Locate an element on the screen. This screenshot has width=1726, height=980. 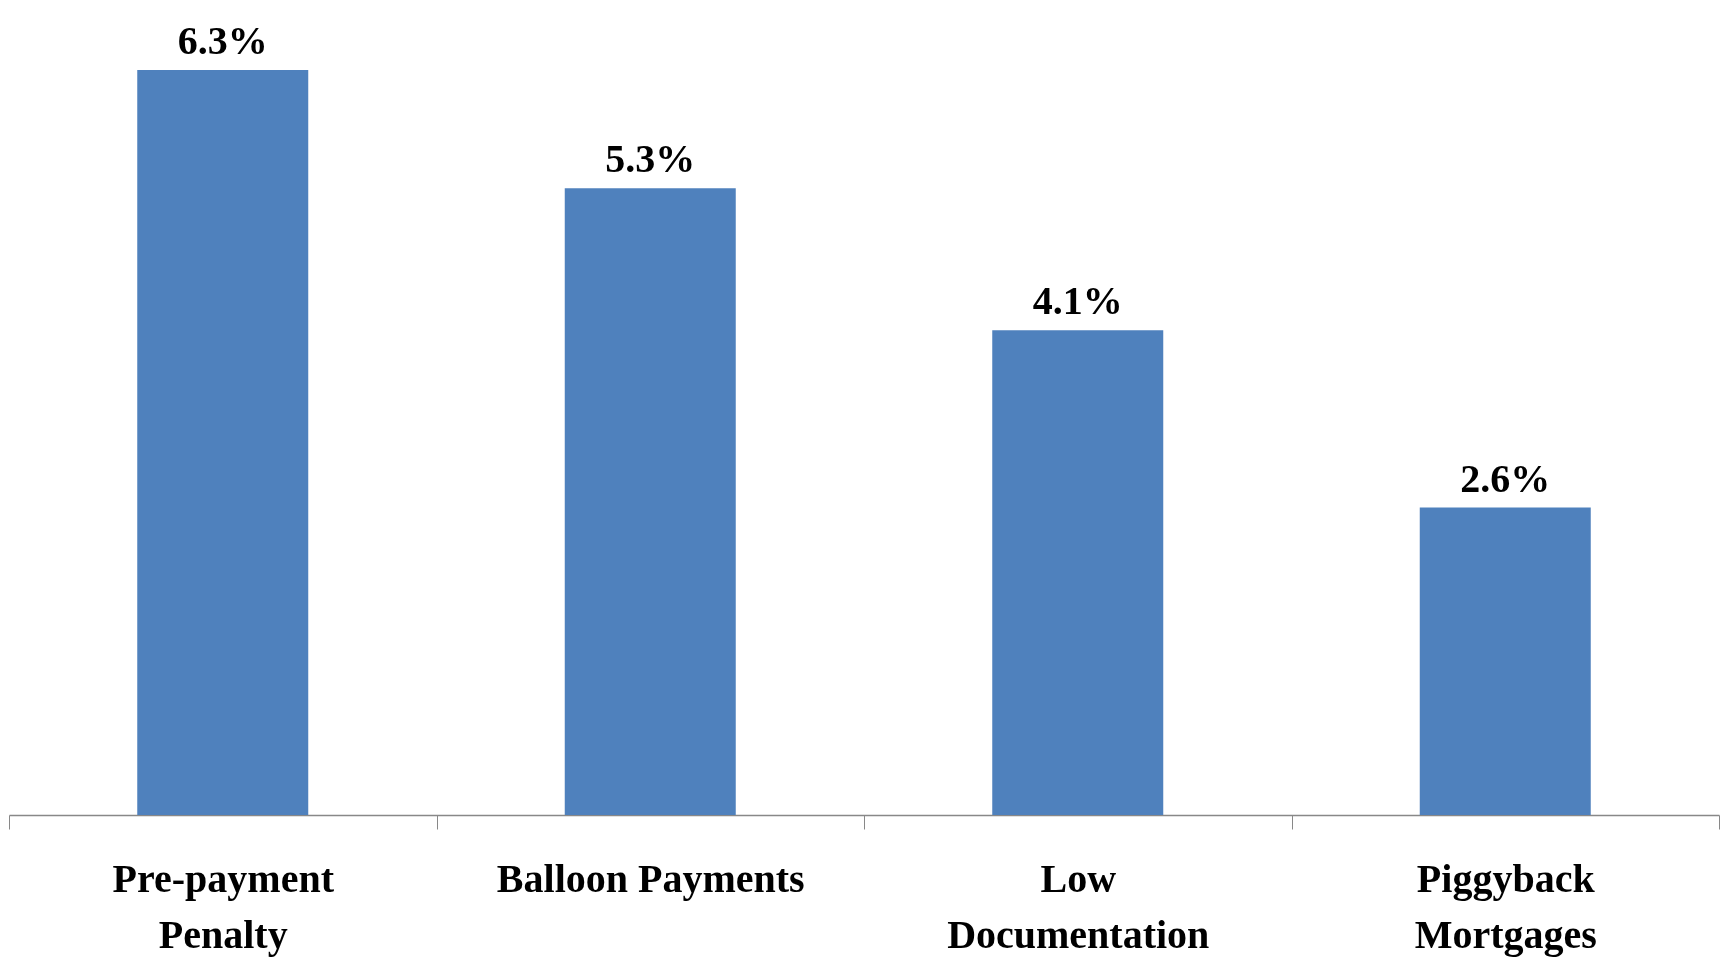
data-label: 5.3% is located at coordinates (650, 159).